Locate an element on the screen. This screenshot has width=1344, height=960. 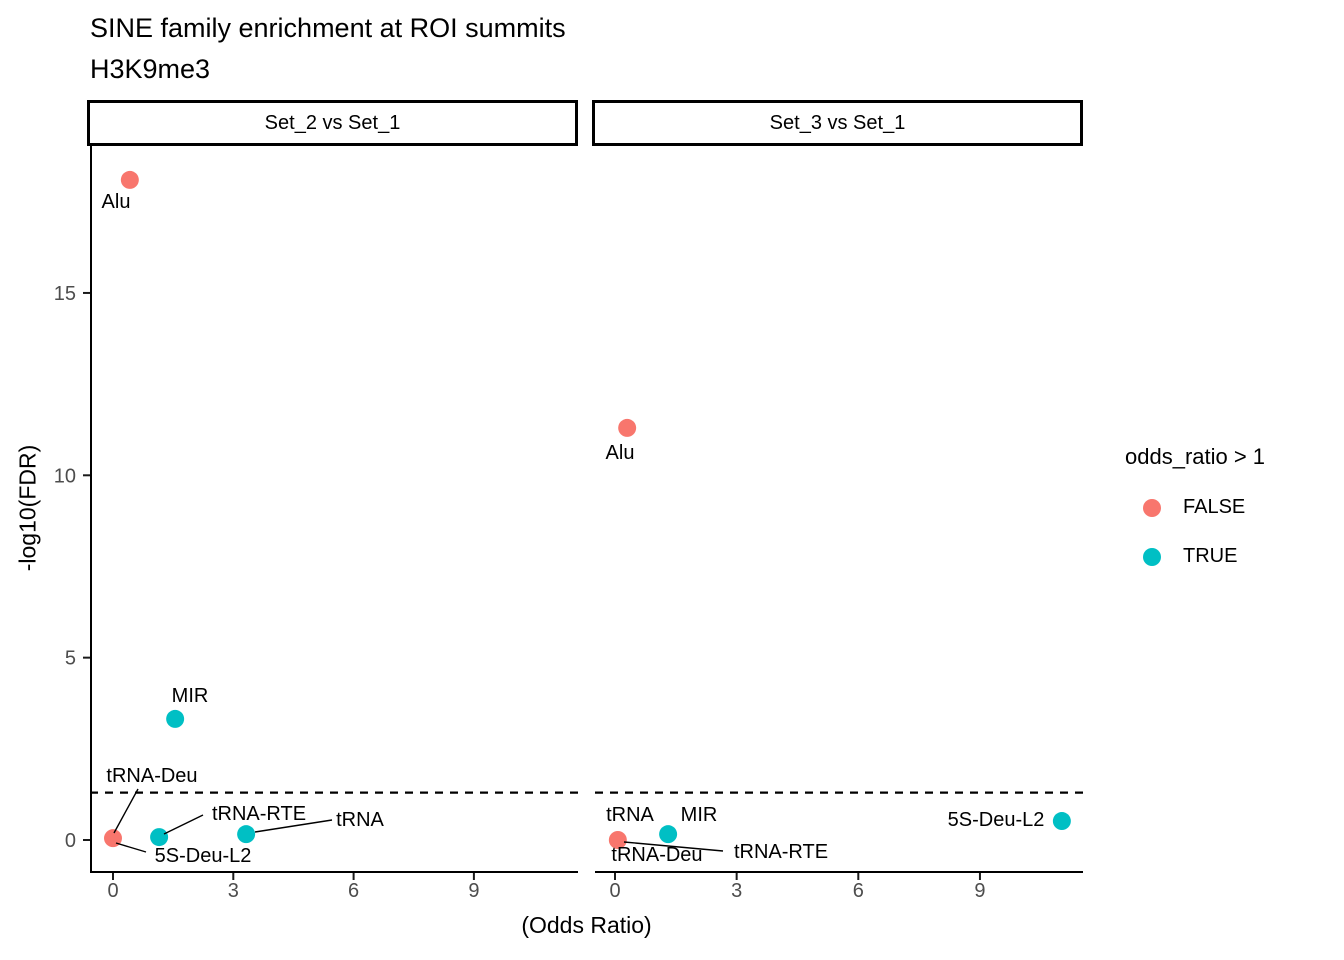
y-tick-label: 10 is located at coordinates (65, 476).